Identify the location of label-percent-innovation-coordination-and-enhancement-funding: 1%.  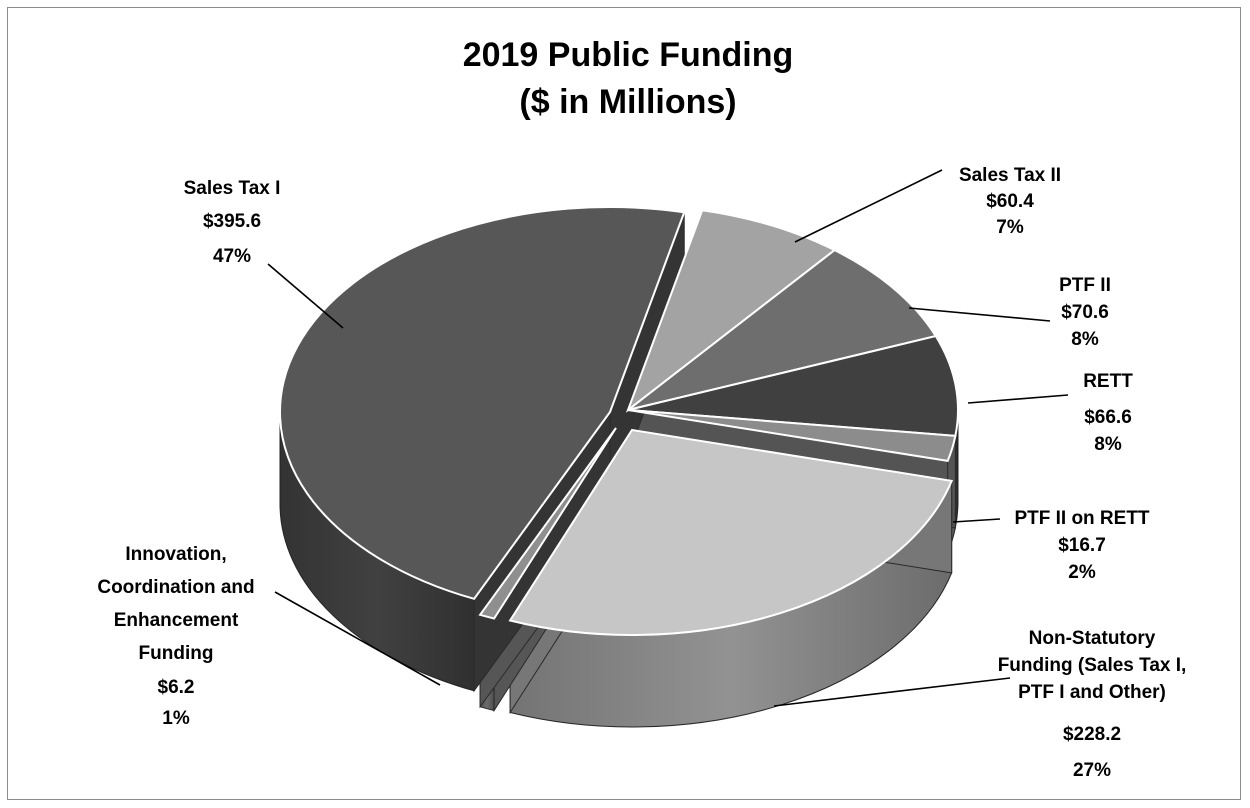
(176, 718).